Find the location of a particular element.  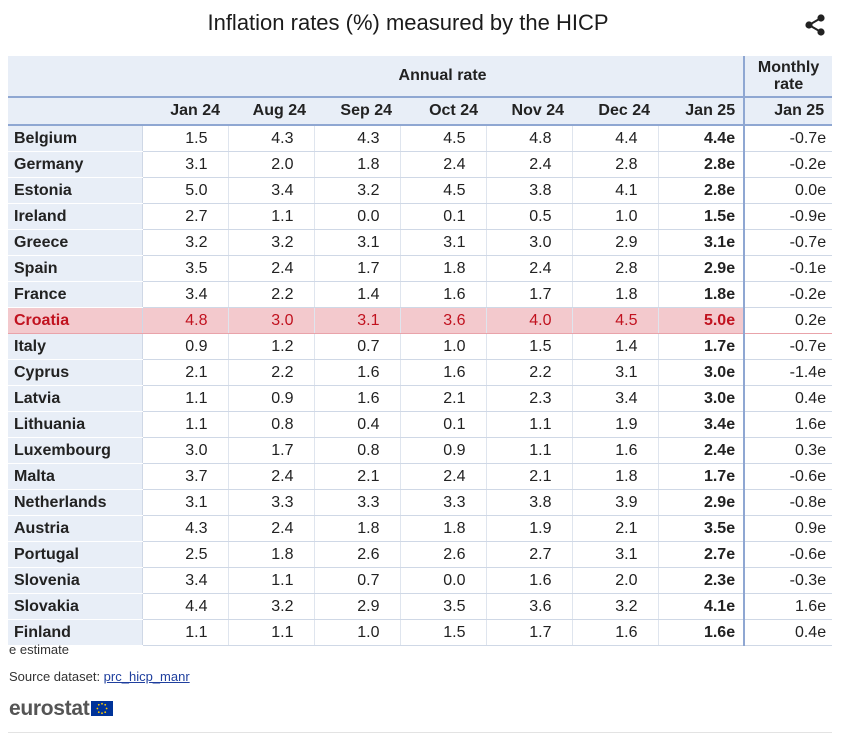

chart-title: Inflation rates (%) measured by the HICP is located at coordinates (408, 22).